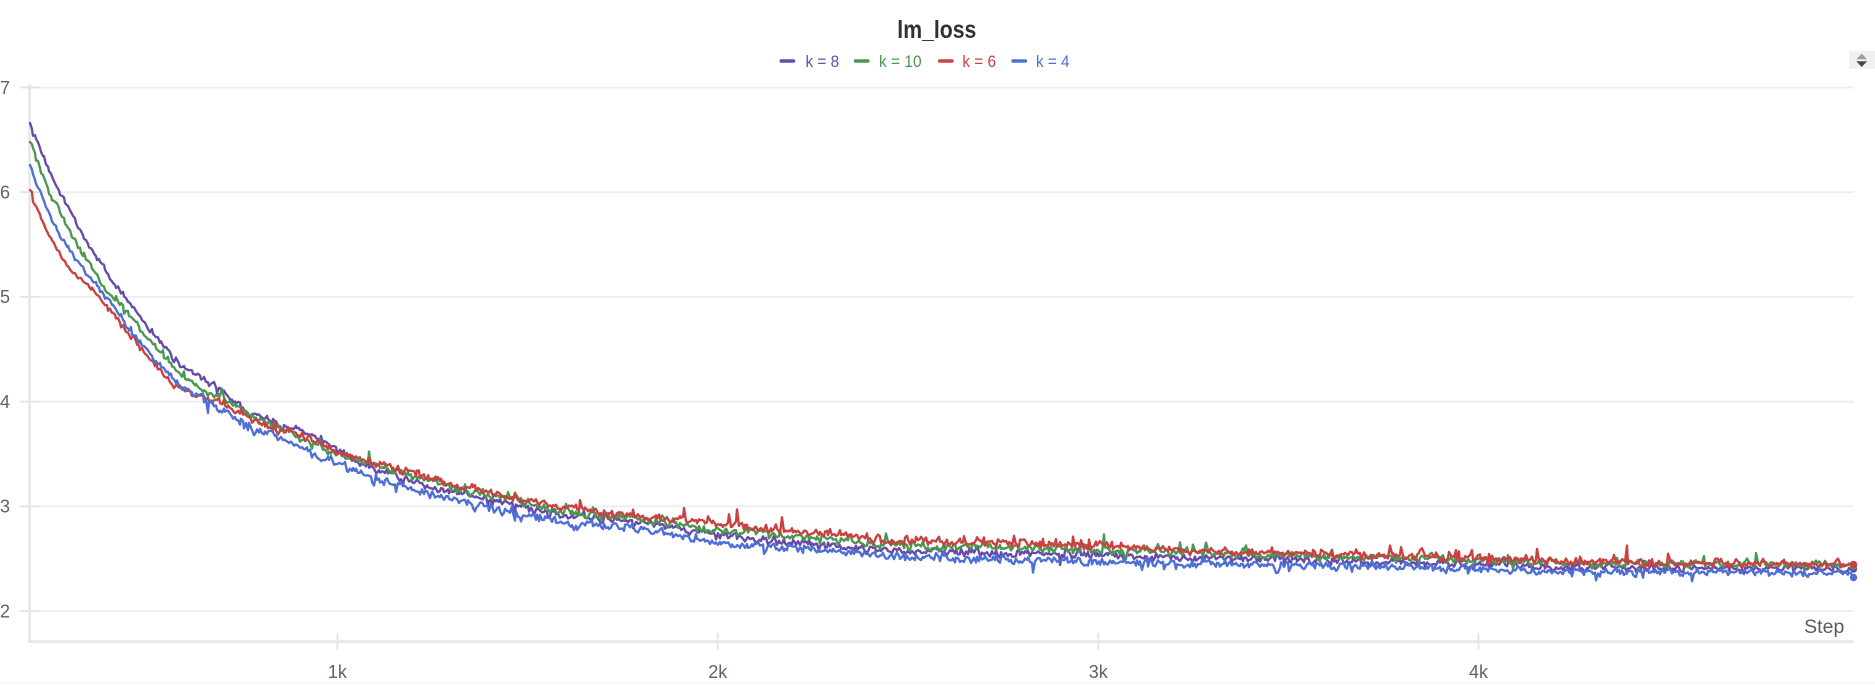 This screenshot has height=688, width=1875. I want to click on svg-text: 2k, so click(718, 672).